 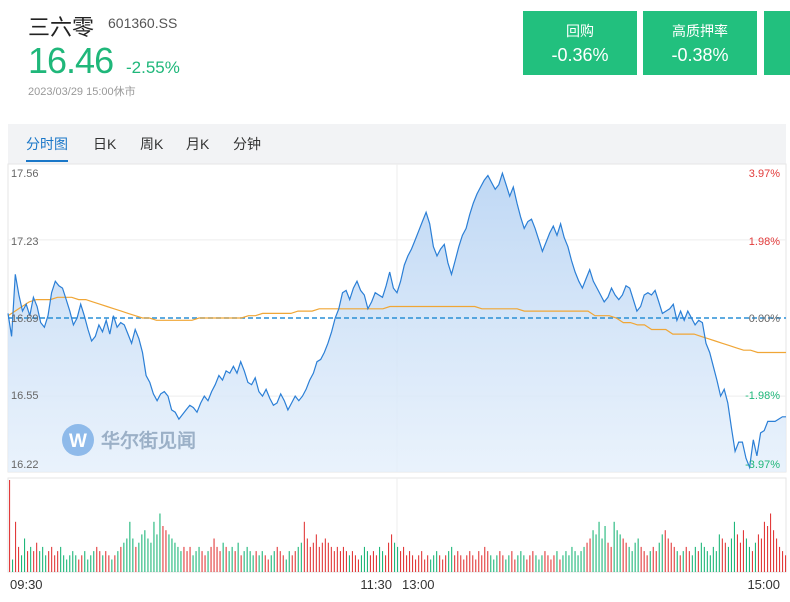 What do you see at coordinates (152, 144) in the screenshot?
I see `tab-weekly-k: 周K` at bounding box center [152, 144].